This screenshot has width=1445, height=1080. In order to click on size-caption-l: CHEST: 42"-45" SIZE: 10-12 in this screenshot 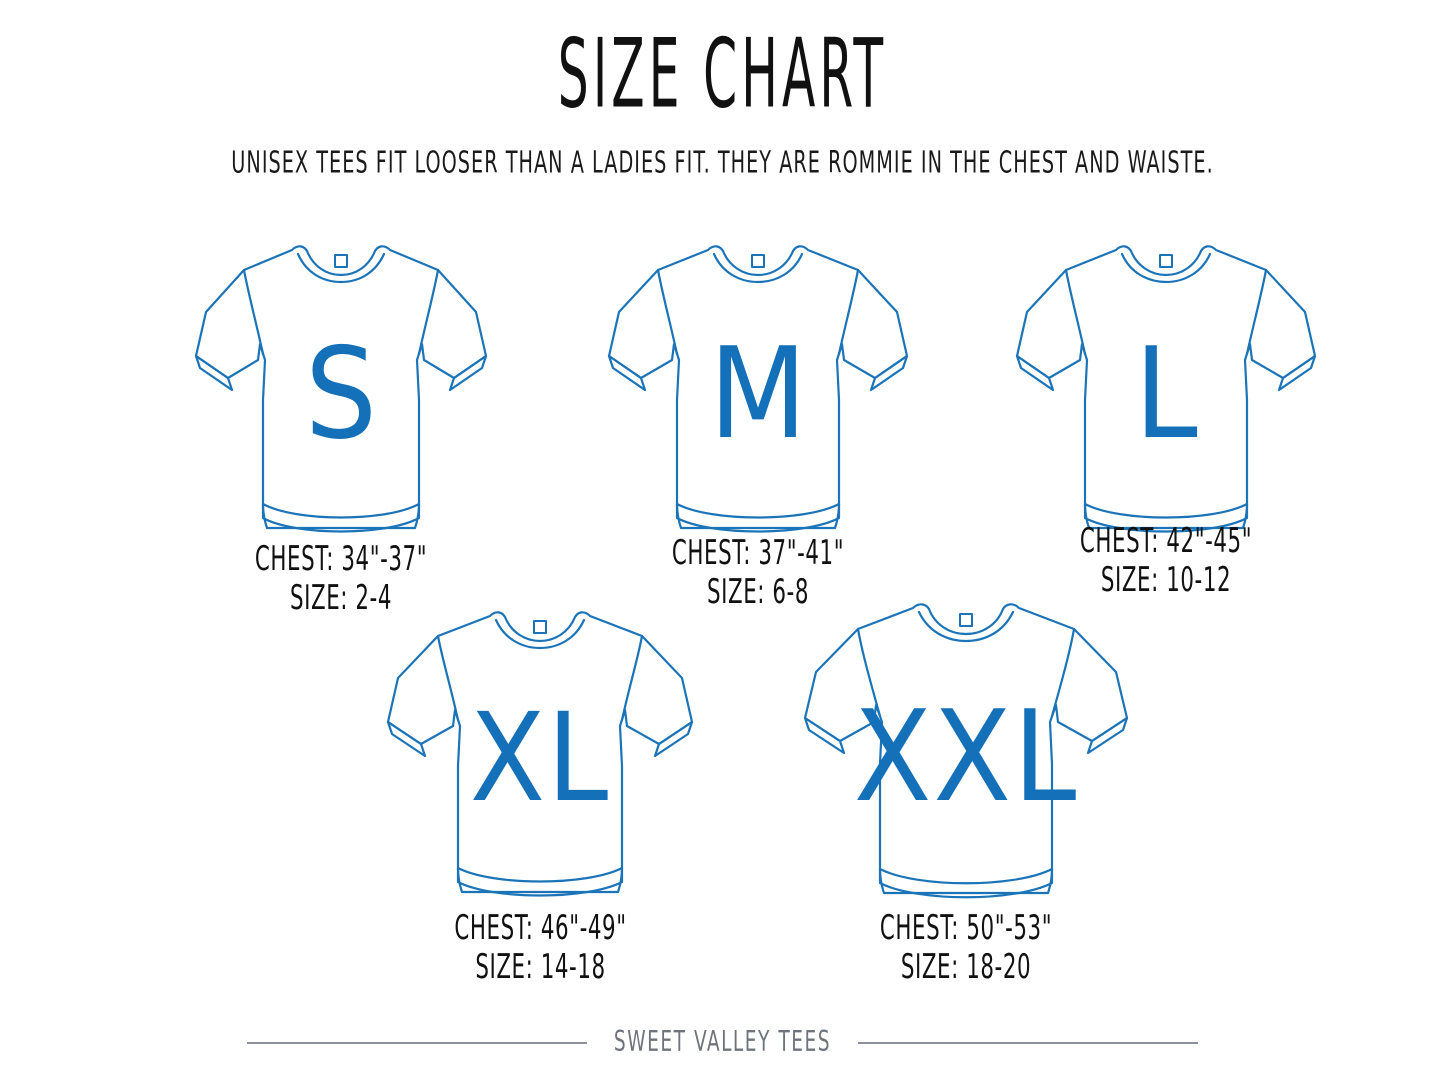, I will do `click(1166, 559)`.